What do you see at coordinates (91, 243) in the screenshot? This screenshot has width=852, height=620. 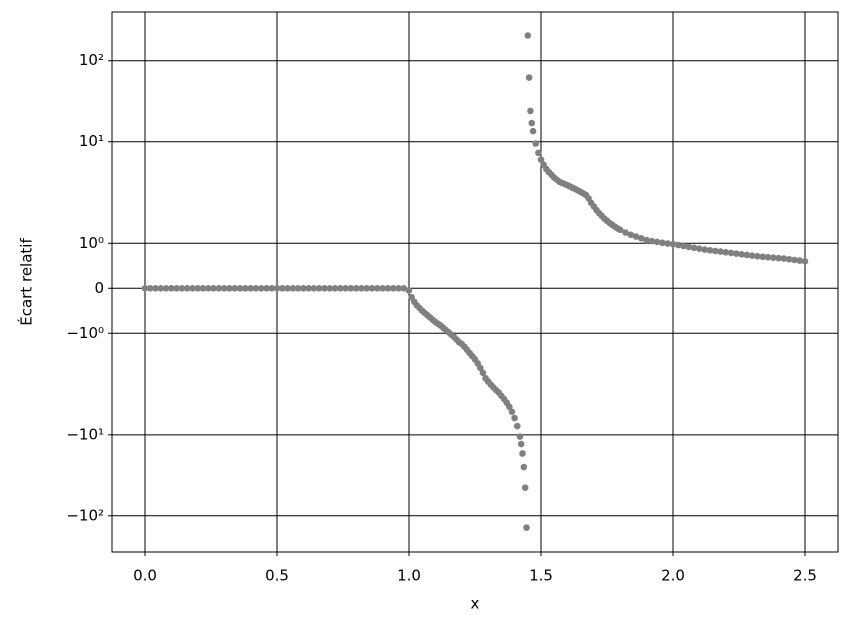 I see `y-tick-label: 10⁰` at bounding box center [91, 243].